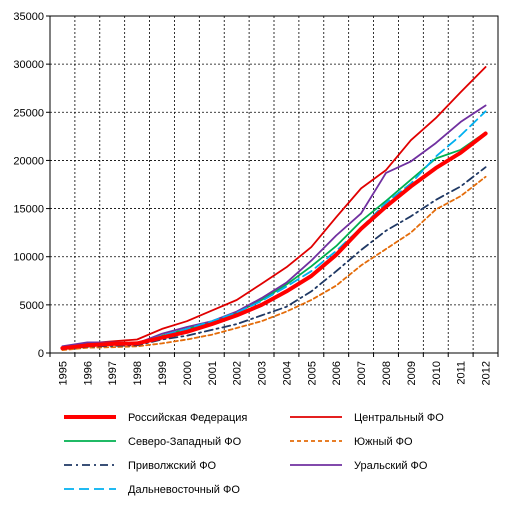 This screenshot has width=524, height=509. I want to click on legend-label: Дальневосточный ФО, so click(184, 490).